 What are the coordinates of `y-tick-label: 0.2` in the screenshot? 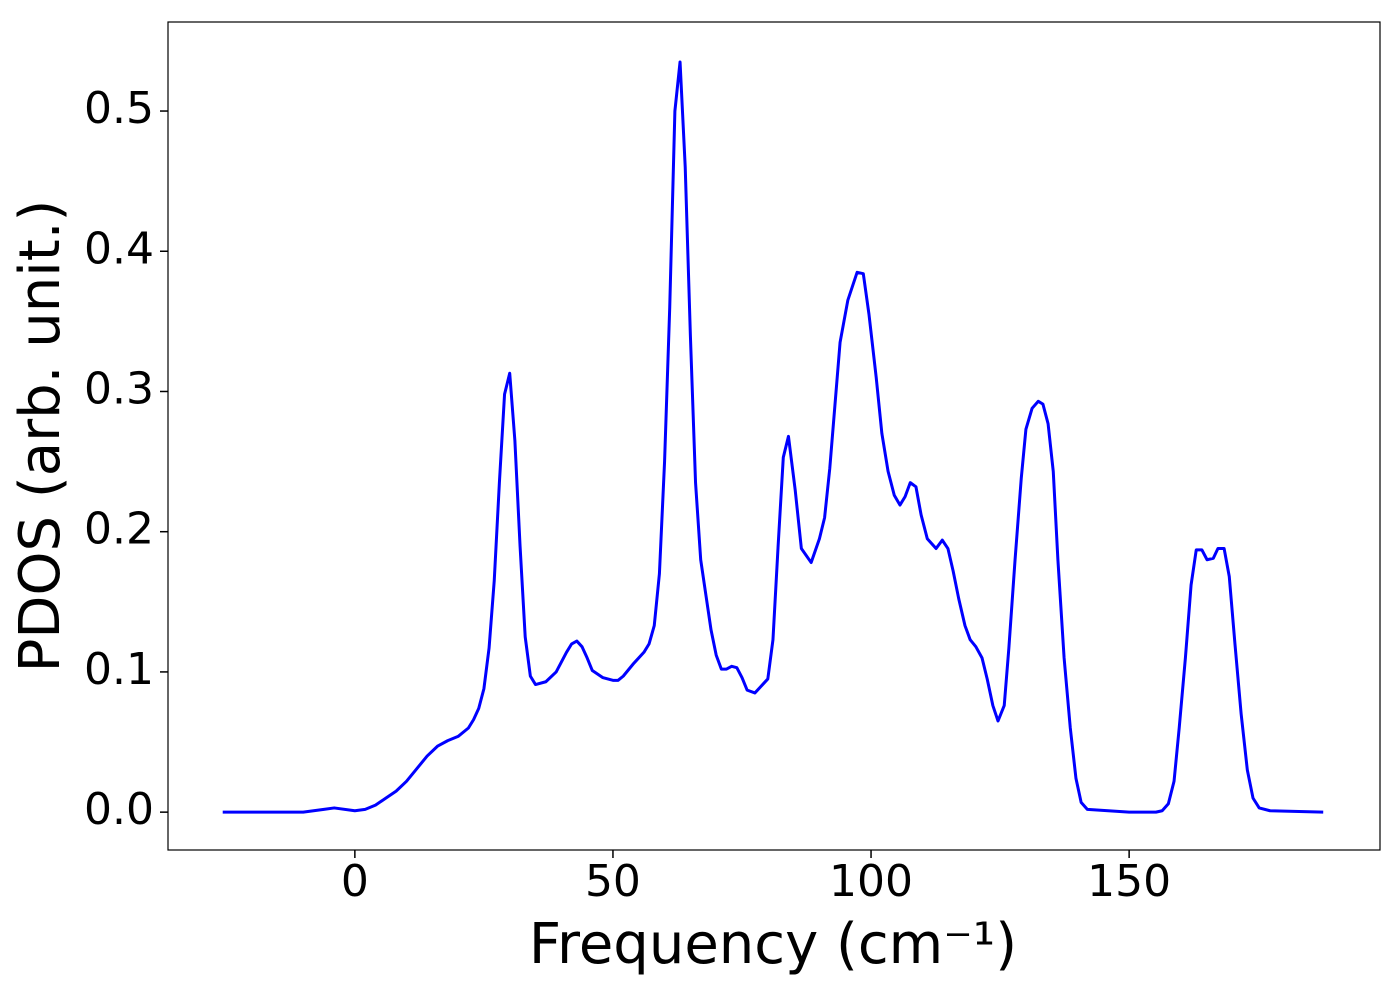 It's located at (119, 529).